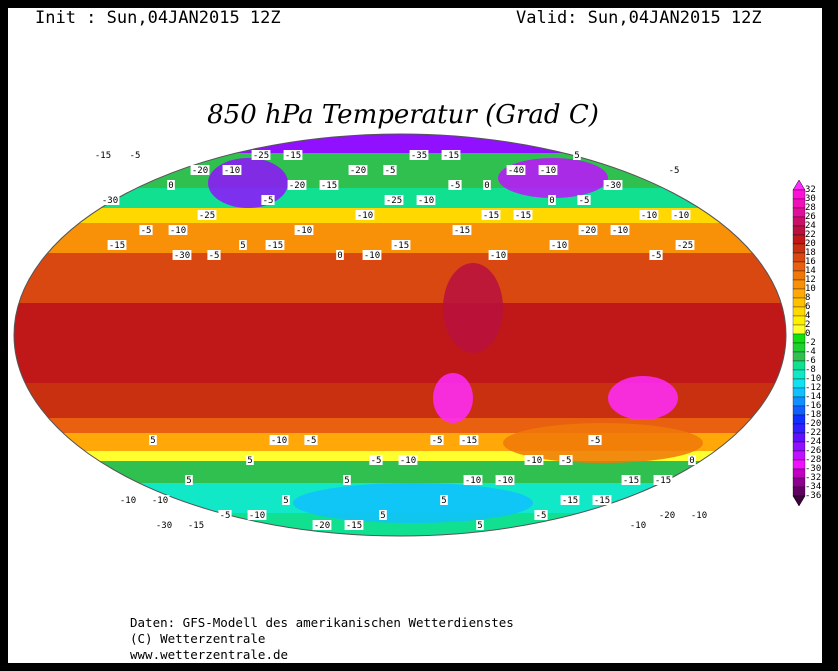 This screenshot has width=838, height=671. What do you see at coordinates (403, 115) in the screenshot?
I see `map-title: 850 hPa Temperatur (Grad C)` at bounding box center [403, 115].